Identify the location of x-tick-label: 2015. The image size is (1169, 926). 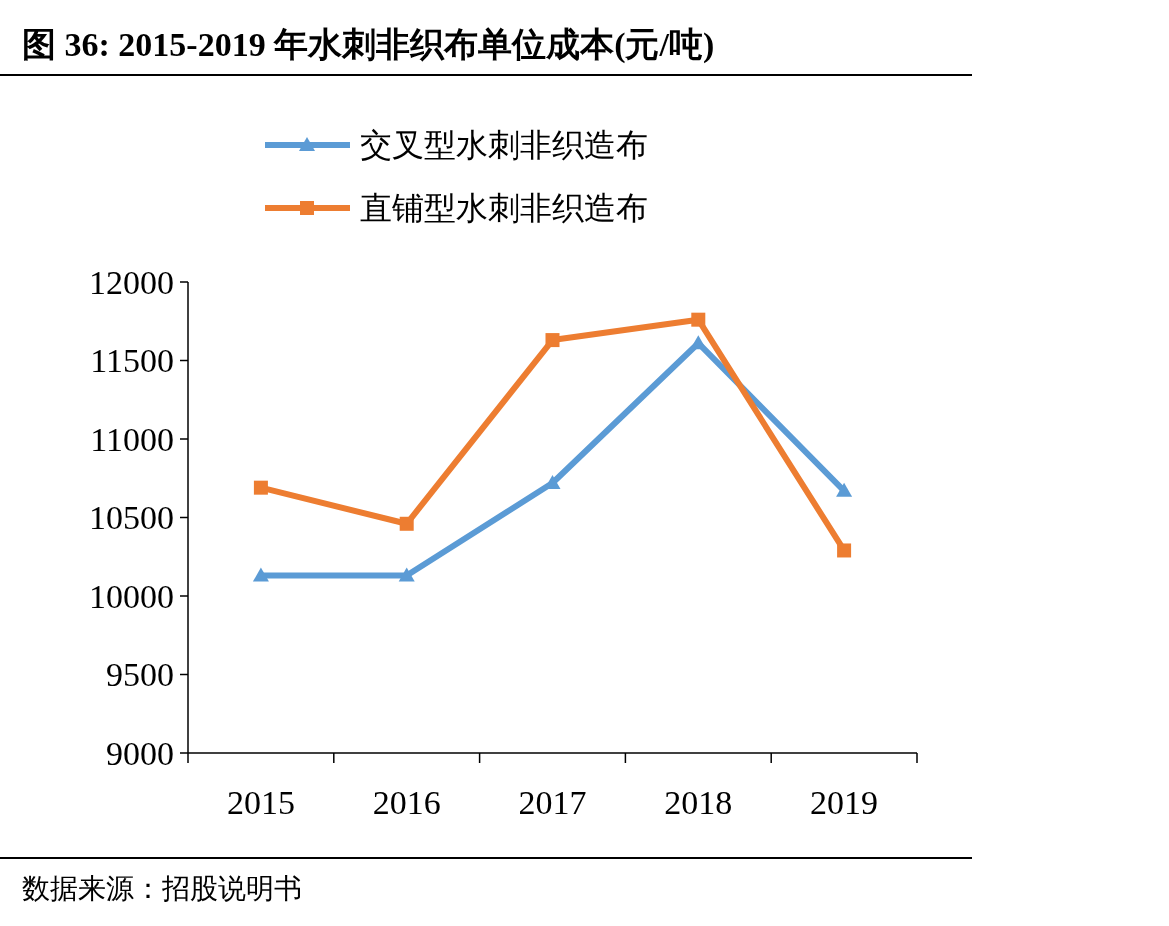
(260, 802).